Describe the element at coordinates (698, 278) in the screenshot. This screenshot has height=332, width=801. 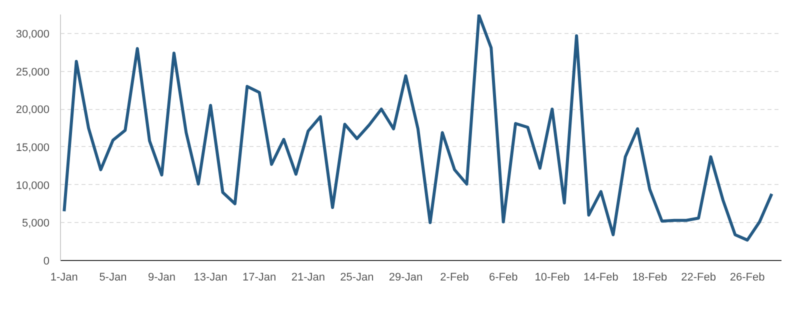
I see `x-tick-label: 22-Feb` at that location.